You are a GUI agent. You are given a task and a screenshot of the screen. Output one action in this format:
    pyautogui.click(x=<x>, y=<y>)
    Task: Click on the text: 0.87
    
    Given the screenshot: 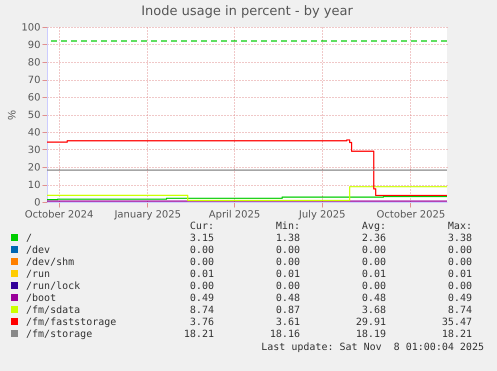 What is the action you would take?
    pyautogui.click(x=287, y=311)
    